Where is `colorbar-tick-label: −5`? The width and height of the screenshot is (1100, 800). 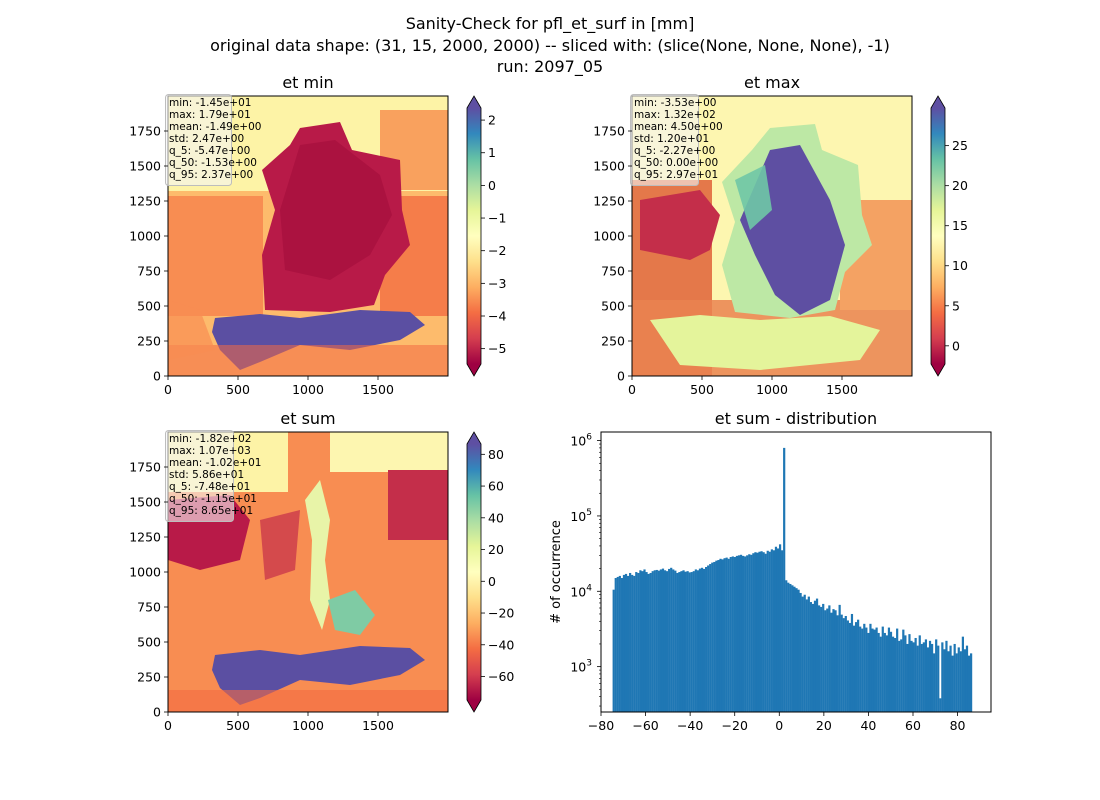 colorbar-tick-label: −5 is located at coordinates (497, 348).